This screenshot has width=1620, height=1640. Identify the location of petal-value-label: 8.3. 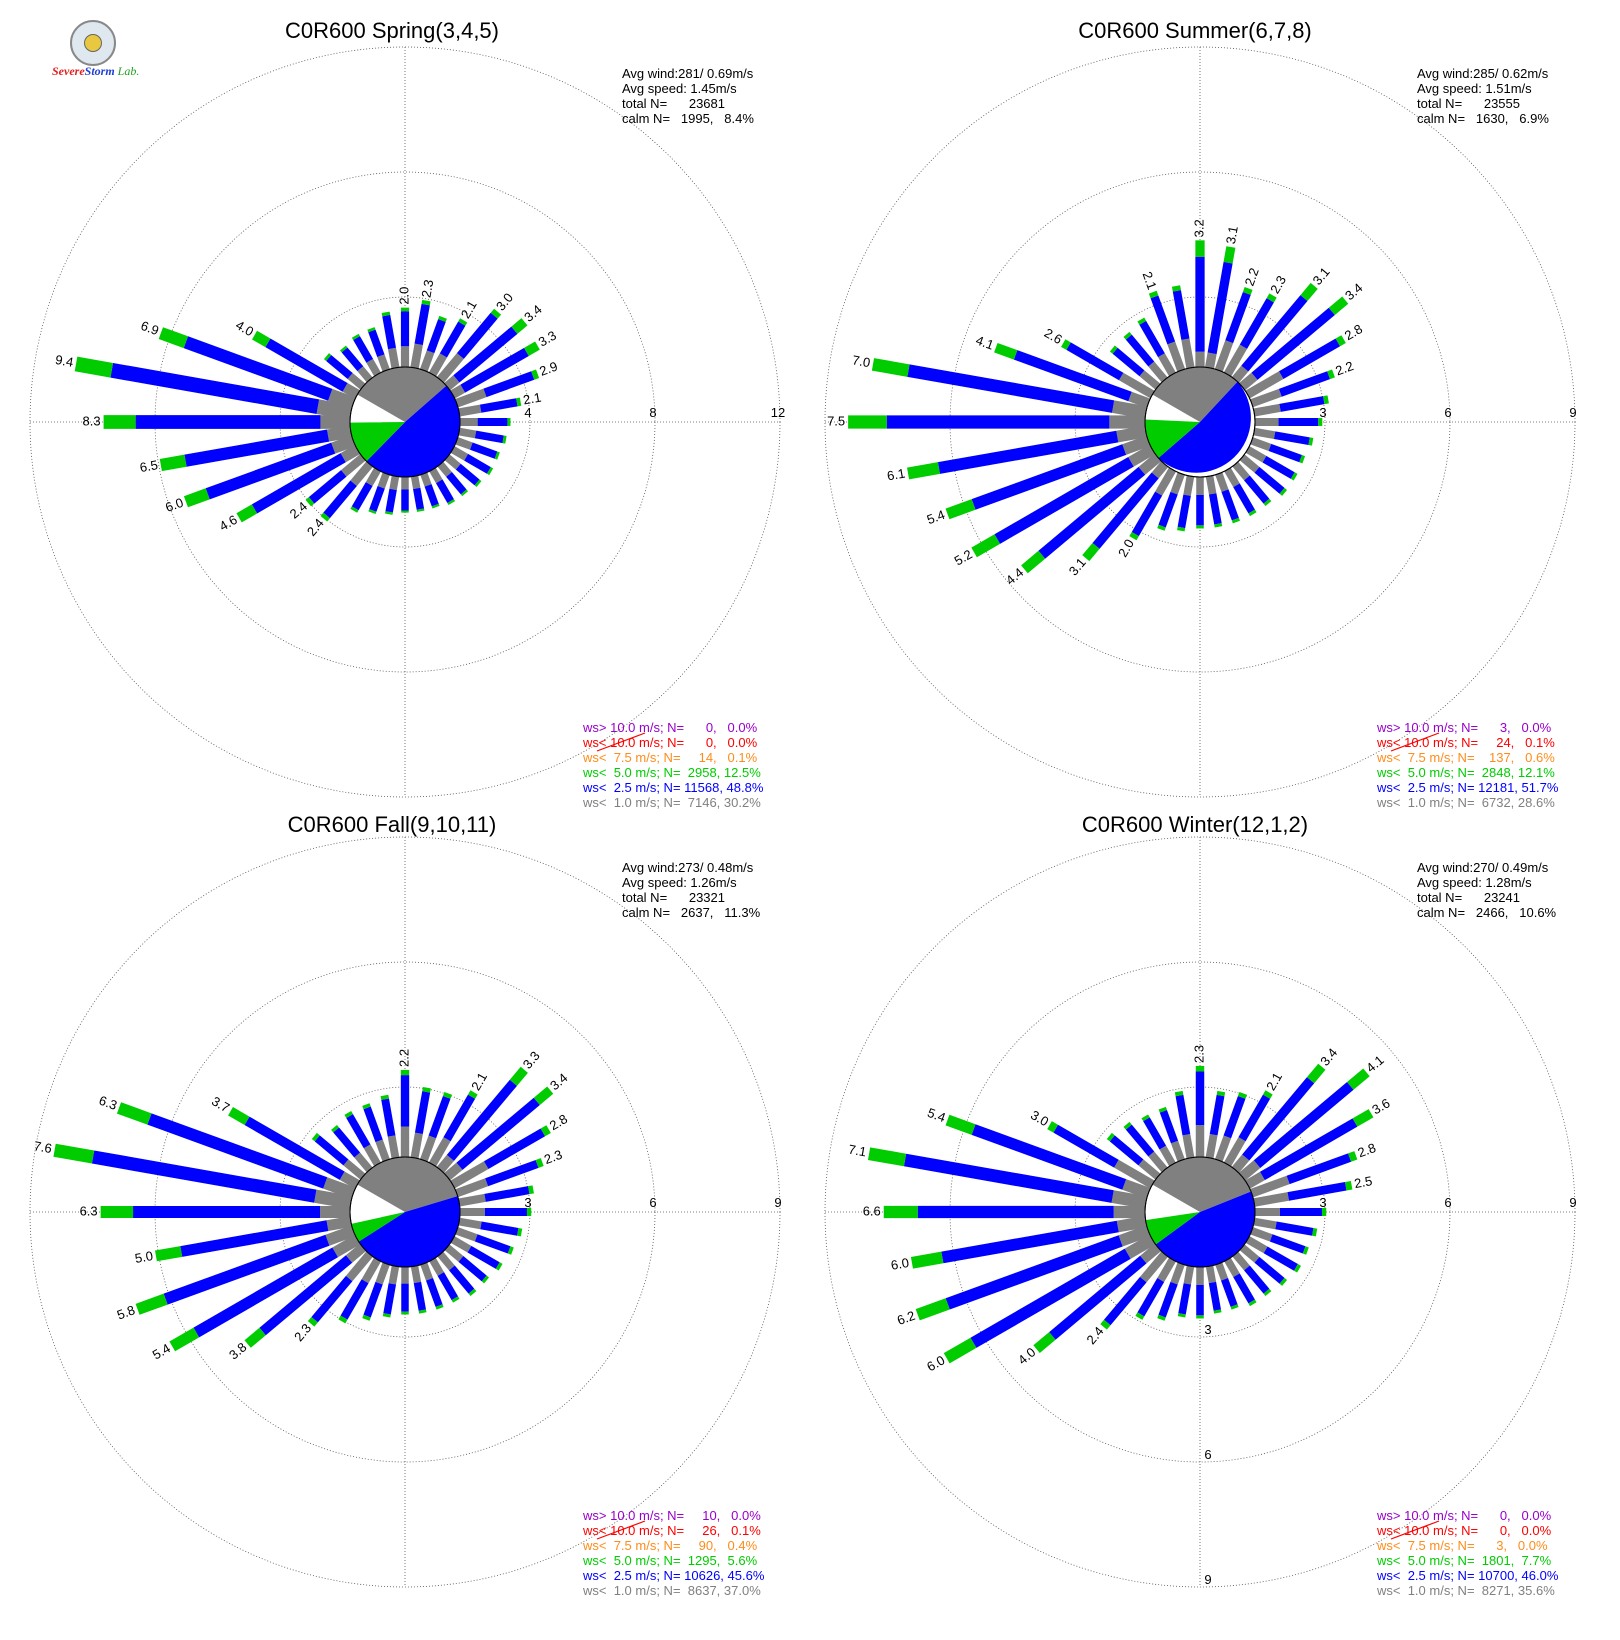
(92, 420).